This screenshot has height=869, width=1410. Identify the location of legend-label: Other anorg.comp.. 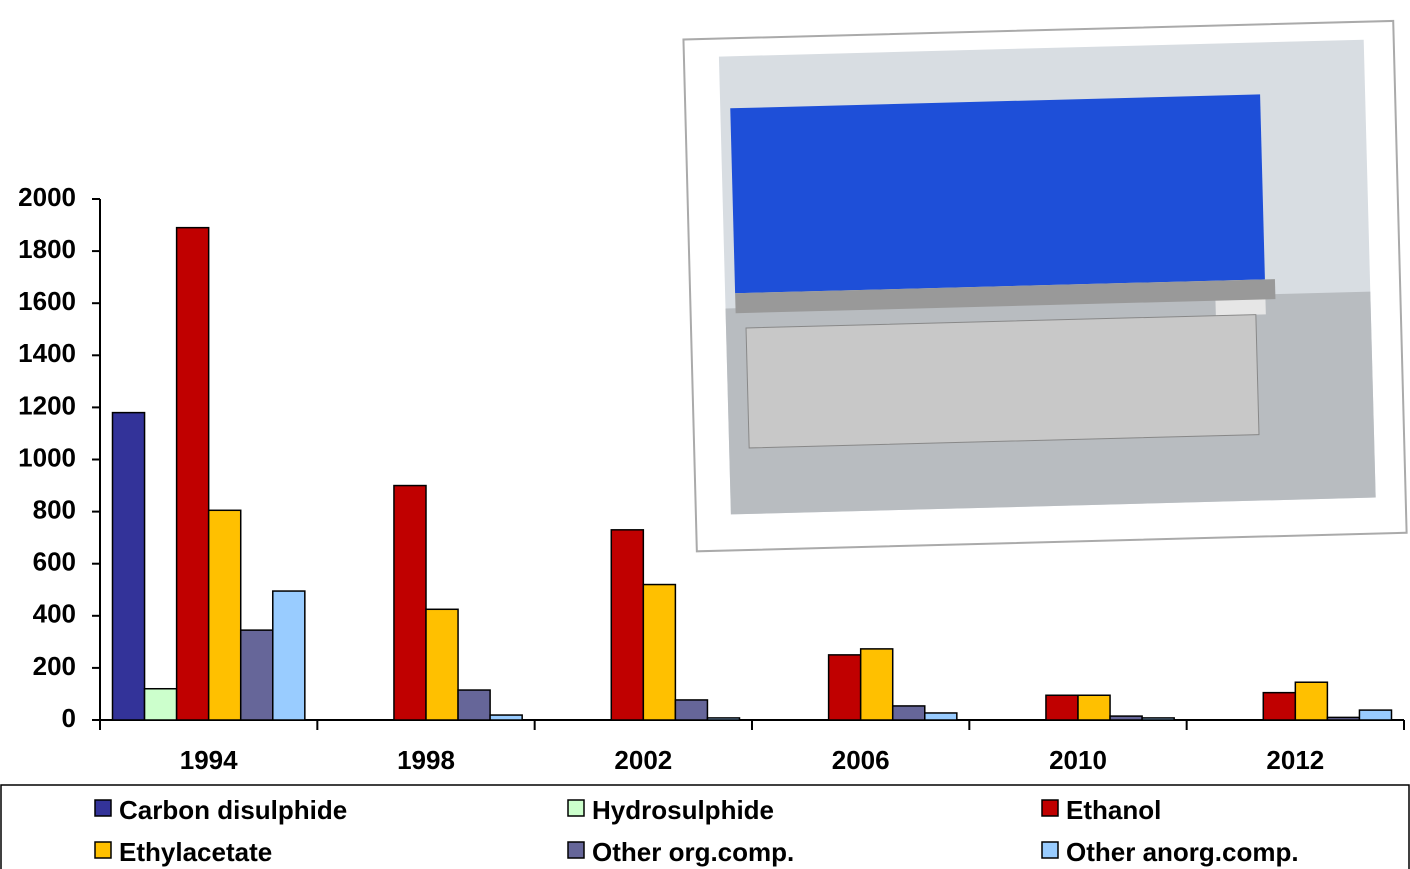
(1182, 852).